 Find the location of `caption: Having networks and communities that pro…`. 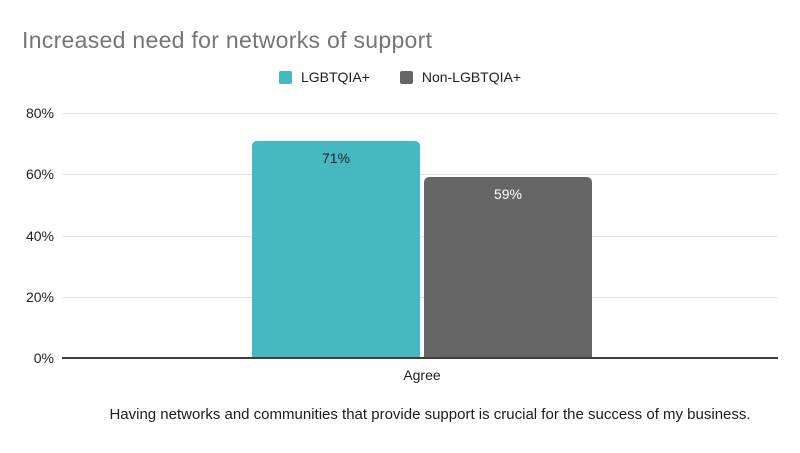

caption: Having networks and communities that pro… is located at coordinates (430, 414).